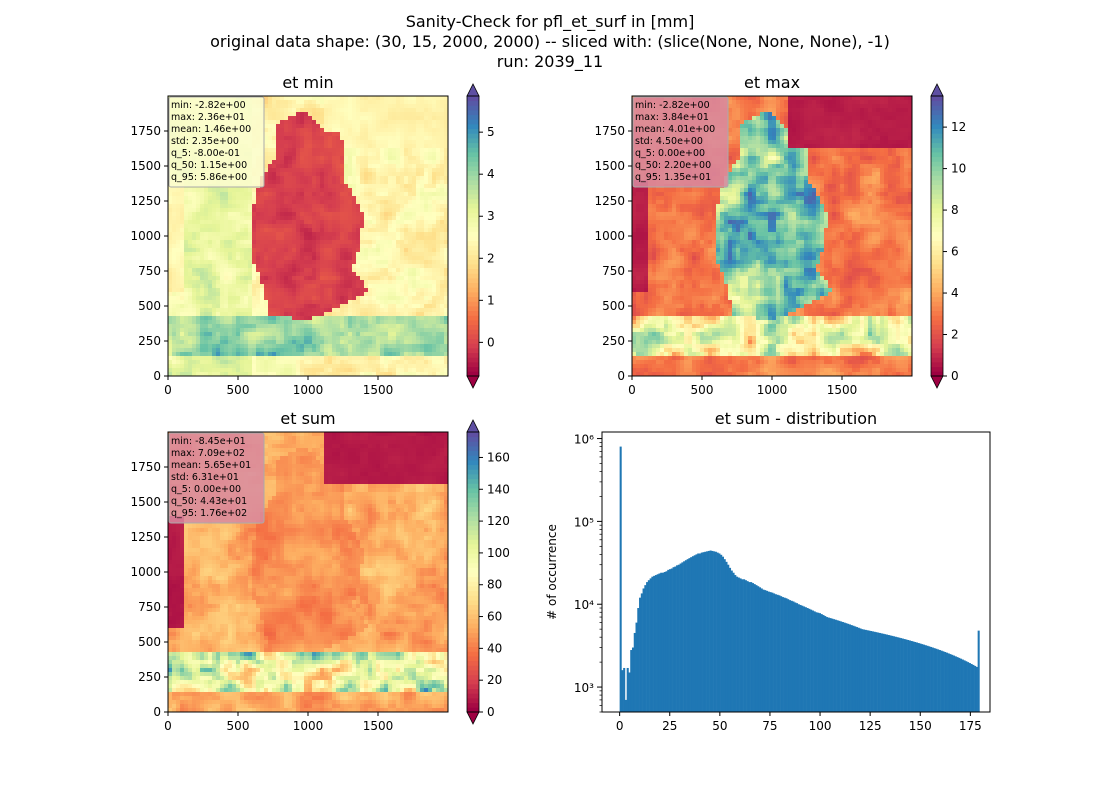 The width and height of the screenshot is (1100, 800). I want to click on colorbar-tick-label: 2, so click(955, 335).